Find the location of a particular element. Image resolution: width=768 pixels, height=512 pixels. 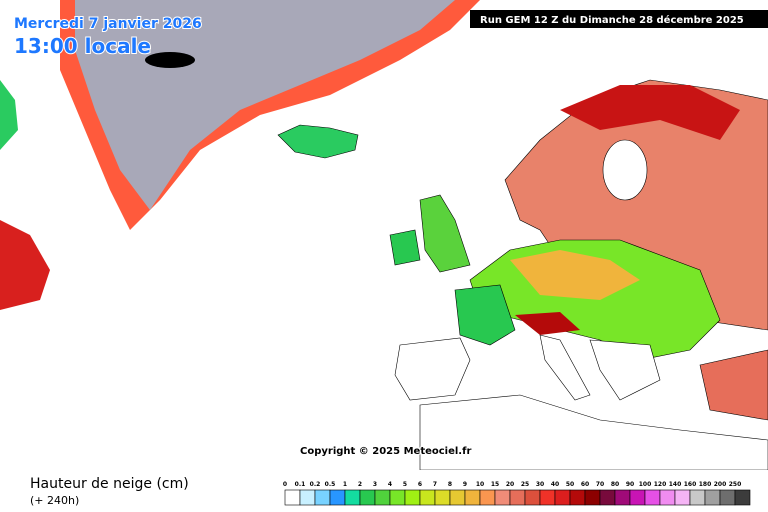

legend-label: 10 is located at coordinates (480, 484).